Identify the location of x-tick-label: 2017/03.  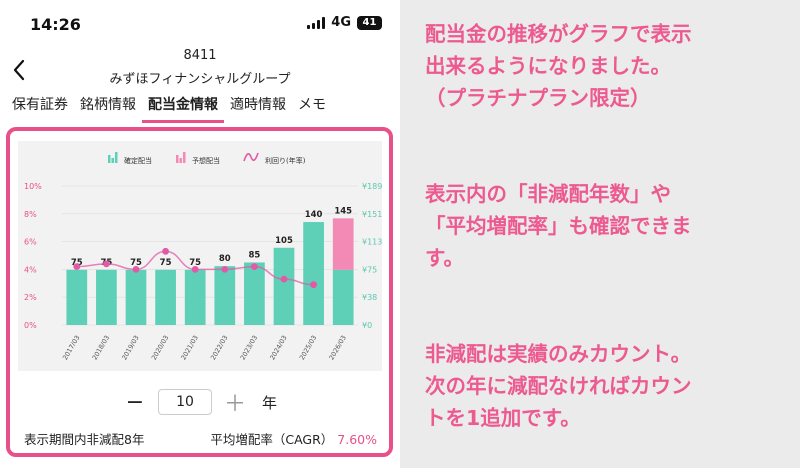
(71, 347).